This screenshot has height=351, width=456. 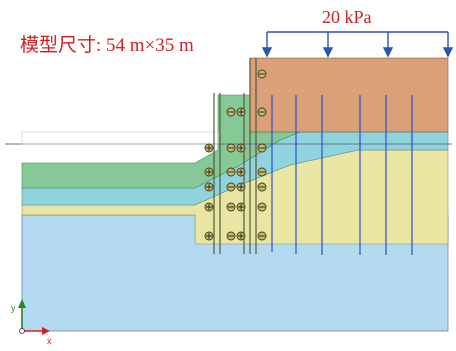 I want to click on model-size-annotation: 模型尺寸: 54 m×35 m, so click(x=107, y=45).